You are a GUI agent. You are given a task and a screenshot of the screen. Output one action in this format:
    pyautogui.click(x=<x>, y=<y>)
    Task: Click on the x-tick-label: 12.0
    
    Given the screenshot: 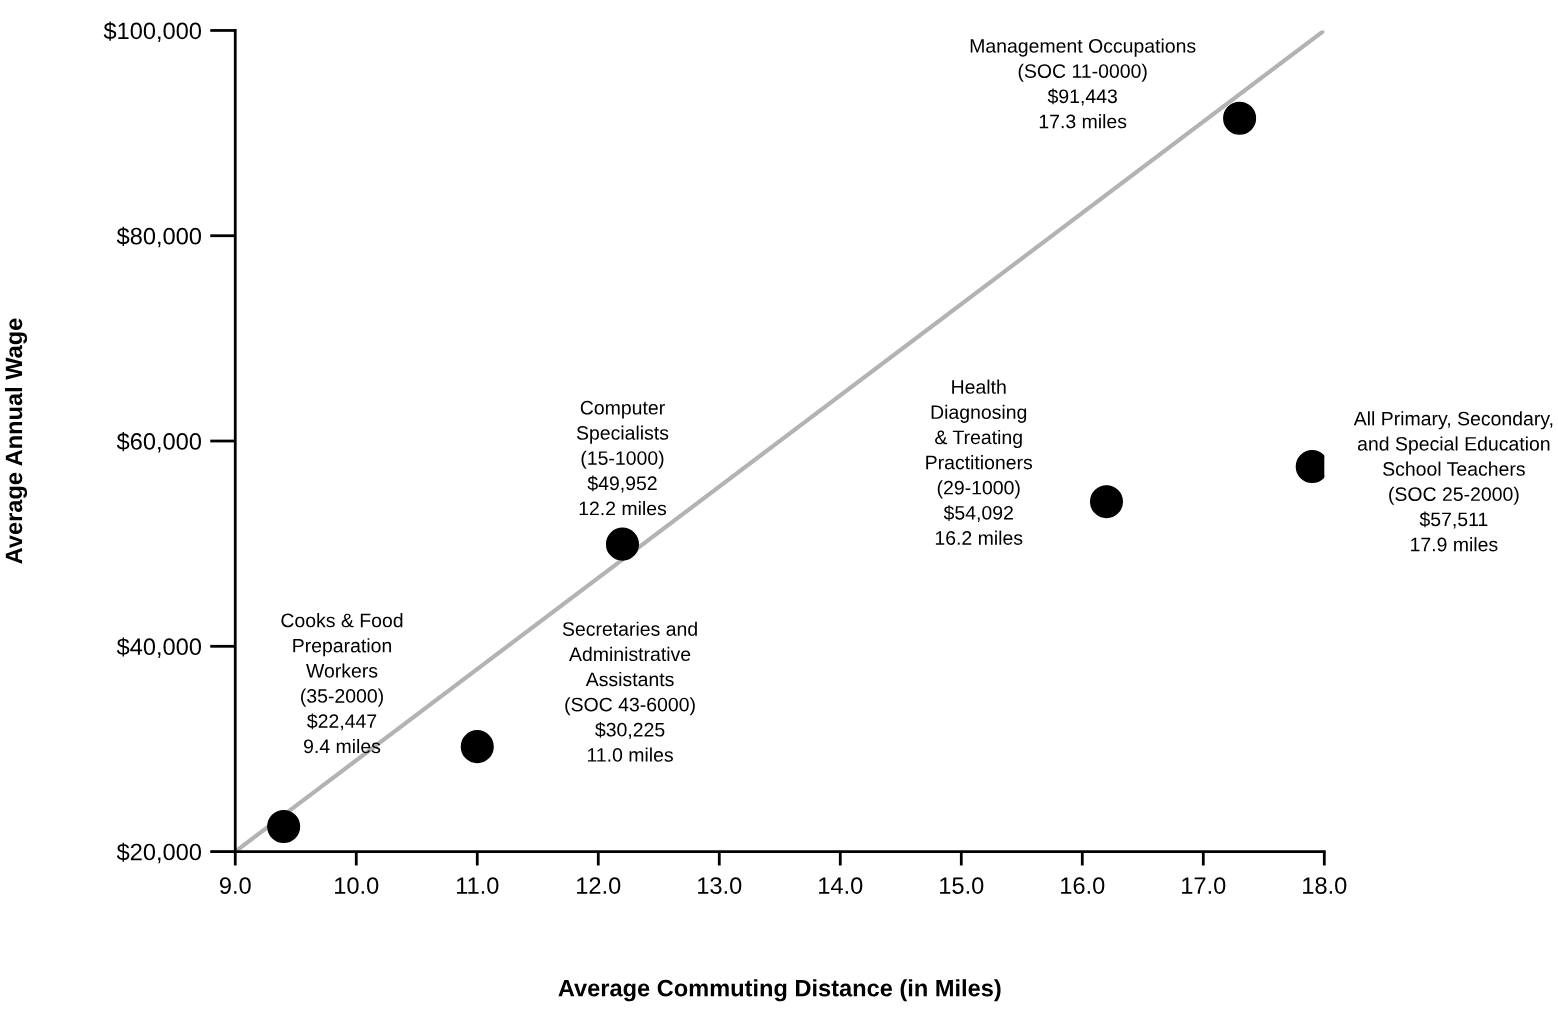 What is the action you would take?
    pyautogui.click(x=599, y=885)
    